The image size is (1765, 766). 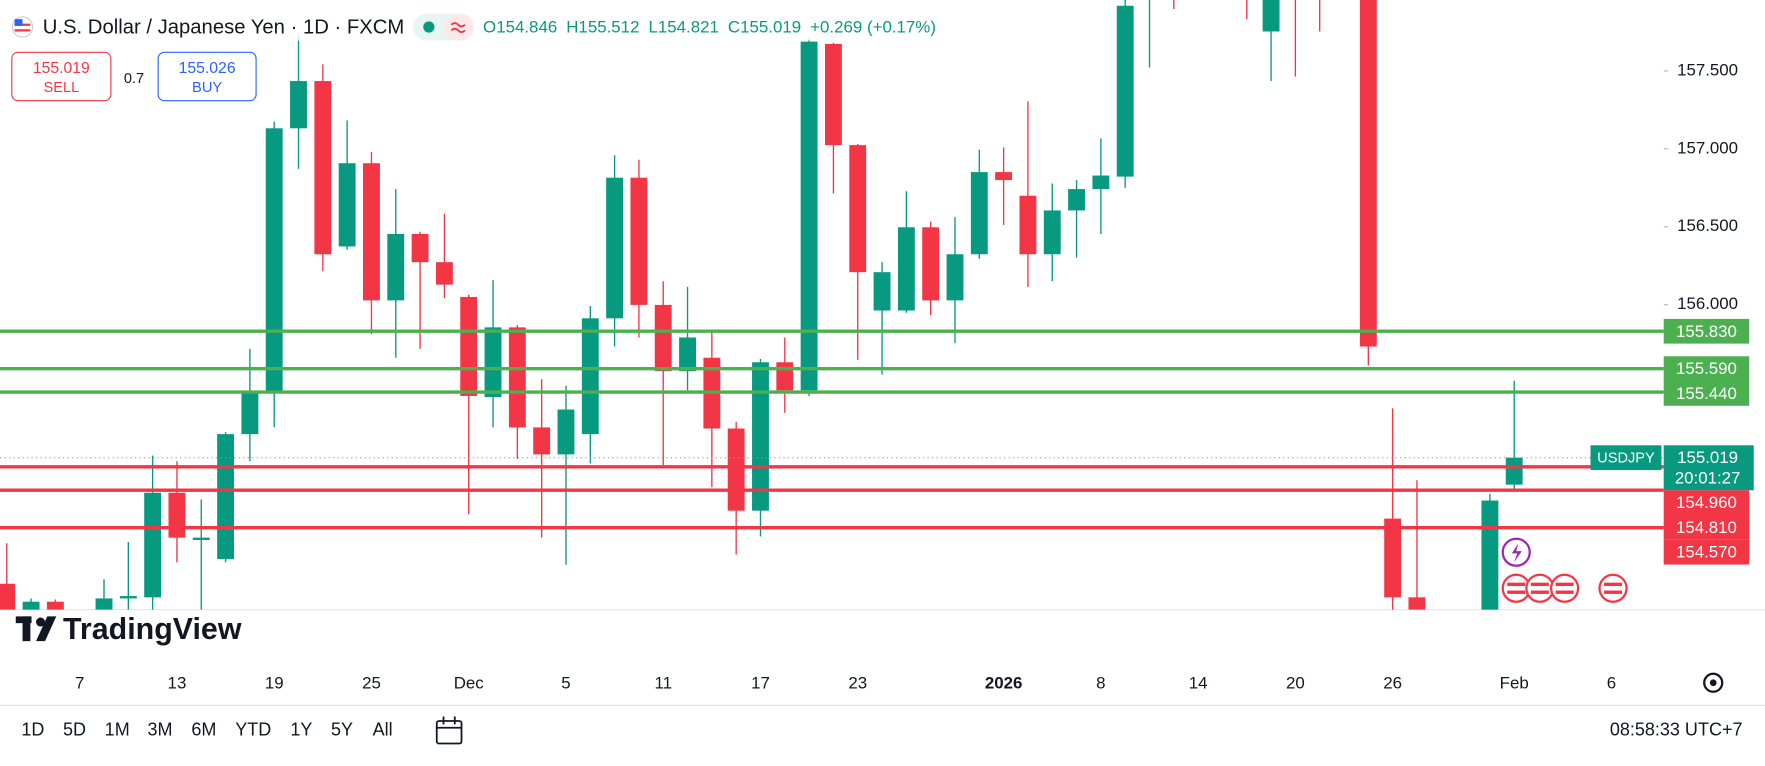 I want to click on watermark: TradingView, so click(x=152, y=629).